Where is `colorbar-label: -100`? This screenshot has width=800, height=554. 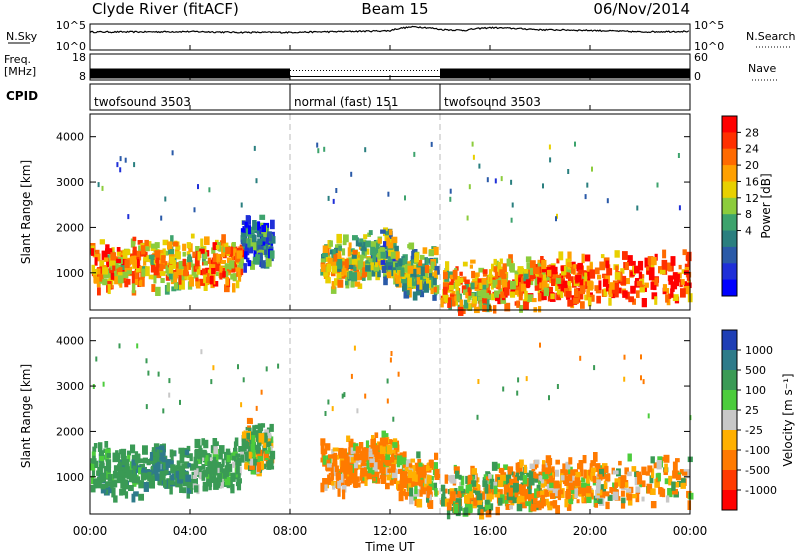
colorbar-label: -100 is located at coordinates (757, 450).